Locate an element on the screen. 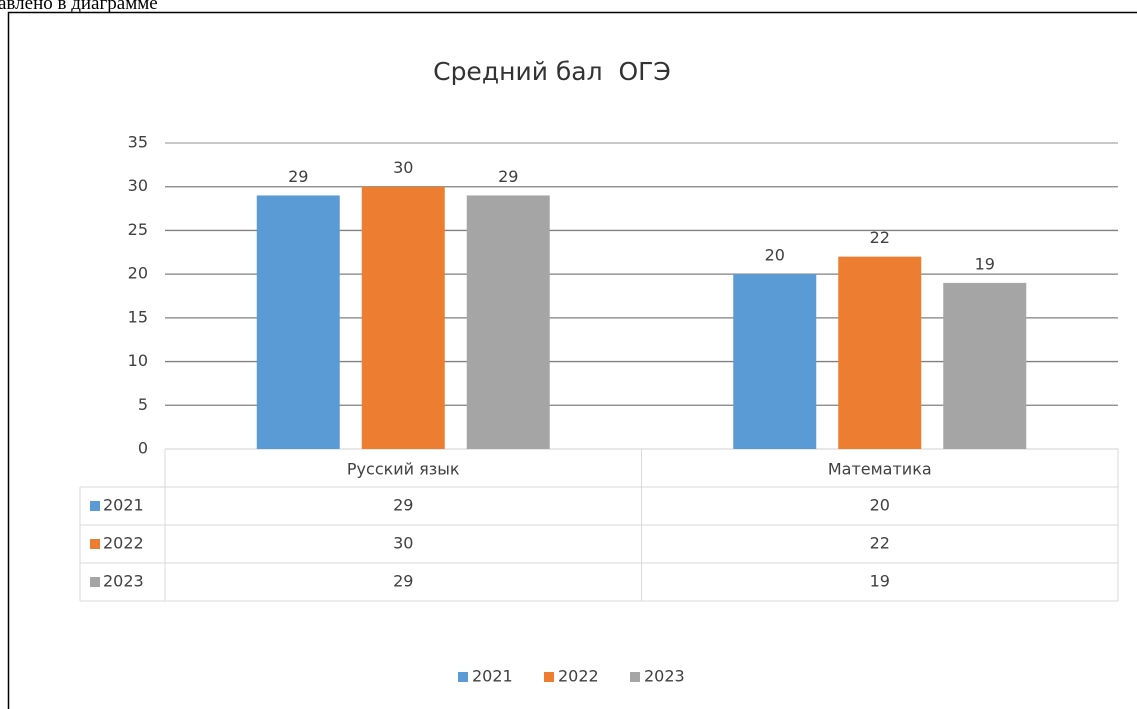  table-value: 30 is located at coordinates (403, 543).